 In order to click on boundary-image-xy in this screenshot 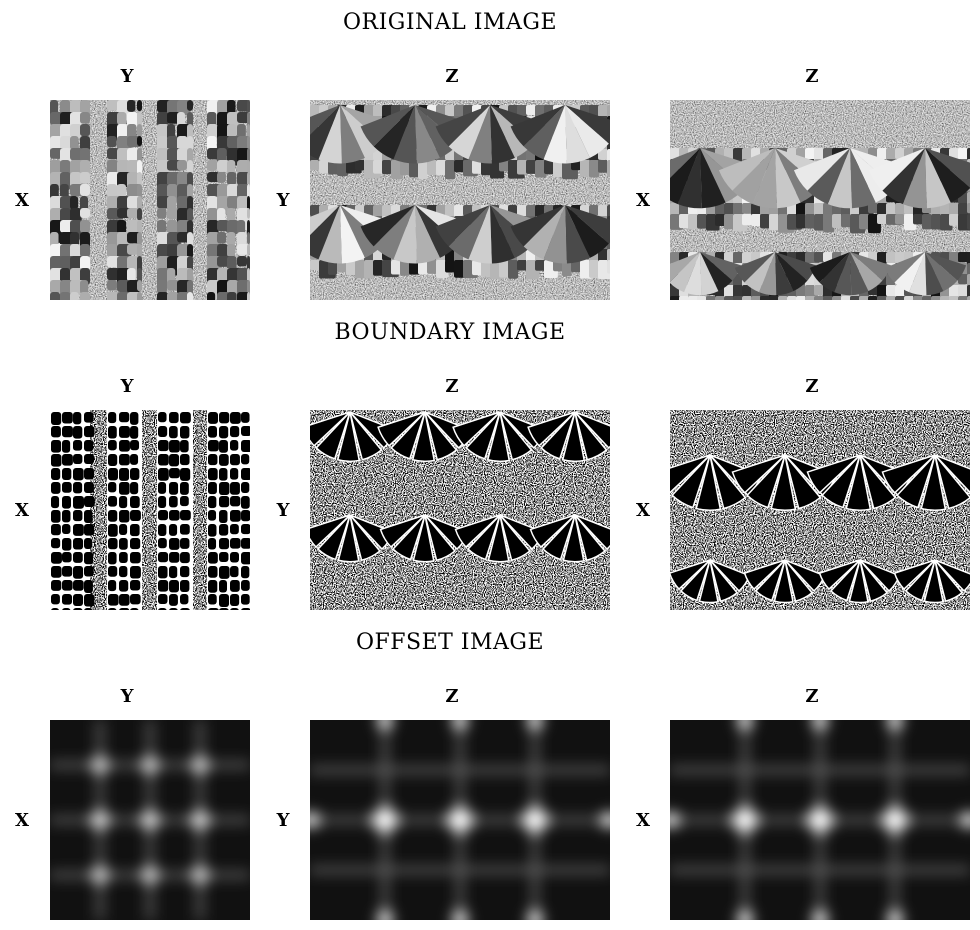, I will do `click(150, 510)`.